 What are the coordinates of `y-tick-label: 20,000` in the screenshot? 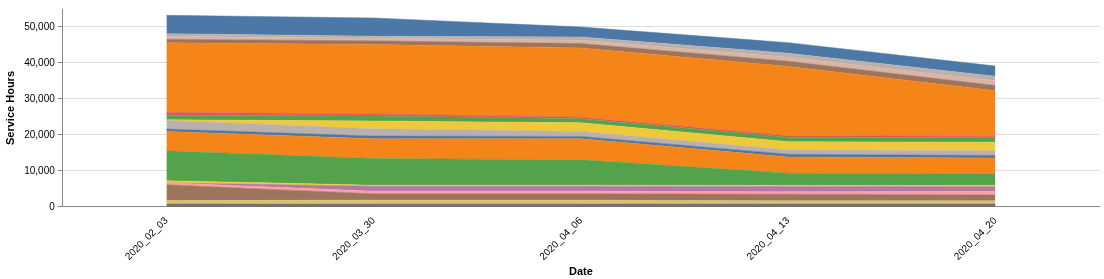 It's located at (40, 134).